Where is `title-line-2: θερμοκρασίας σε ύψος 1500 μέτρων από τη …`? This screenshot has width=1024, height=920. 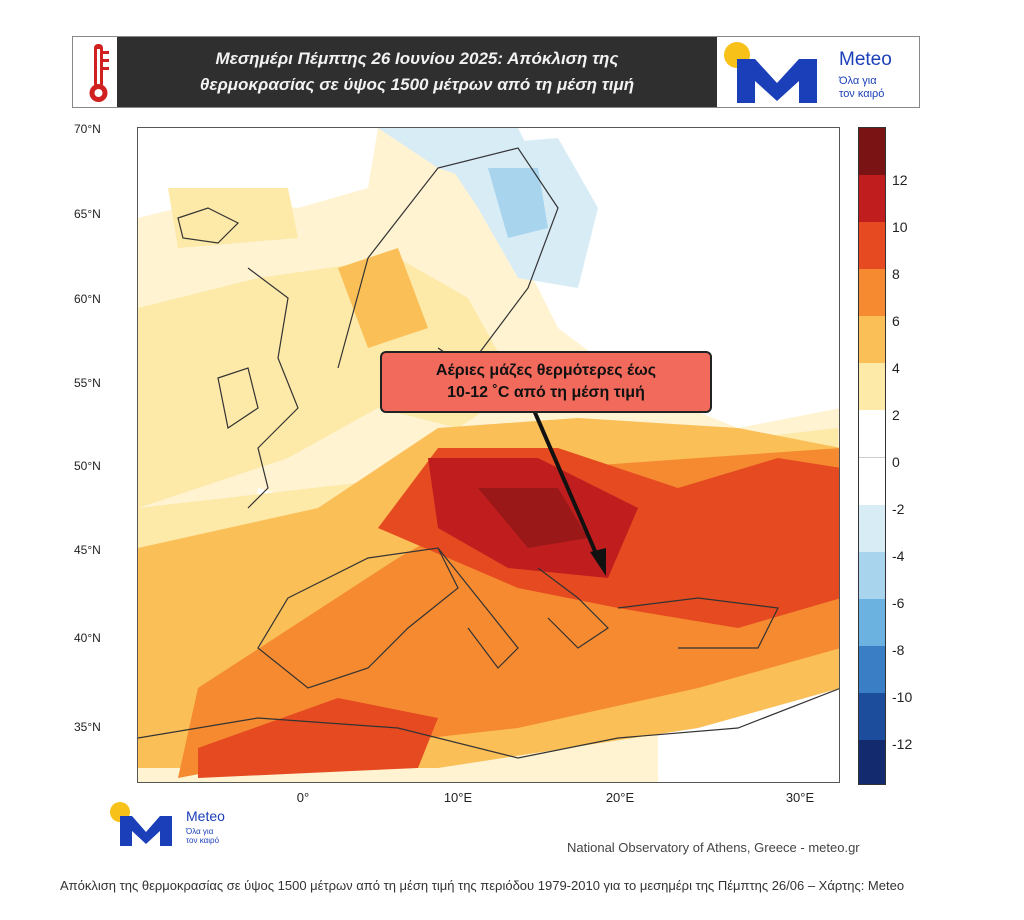
title-line-2: θερμοκρασίας σε ύψος 1500 μέτρων από τη … is located at coordinates (417, 84).